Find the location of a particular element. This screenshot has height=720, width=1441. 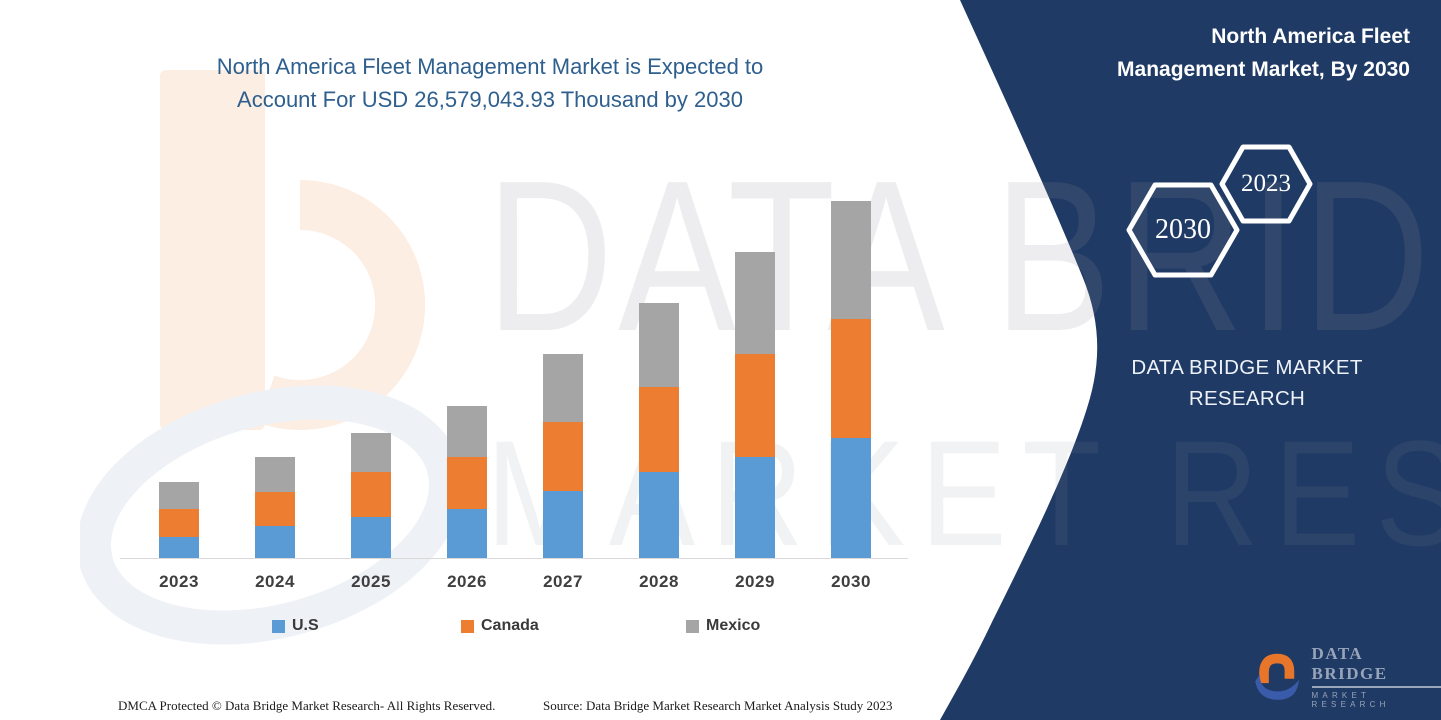

bar-2023 is located at coordinates (179, 520).